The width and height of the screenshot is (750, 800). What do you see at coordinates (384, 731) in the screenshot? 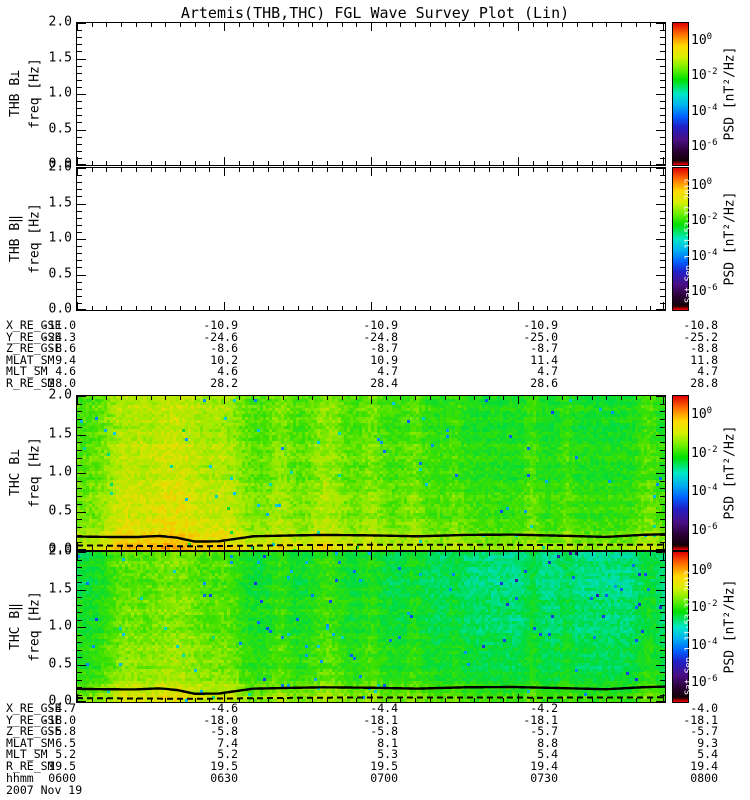
I see `annotation-value: -5.8` at bounding box center [384, 731].